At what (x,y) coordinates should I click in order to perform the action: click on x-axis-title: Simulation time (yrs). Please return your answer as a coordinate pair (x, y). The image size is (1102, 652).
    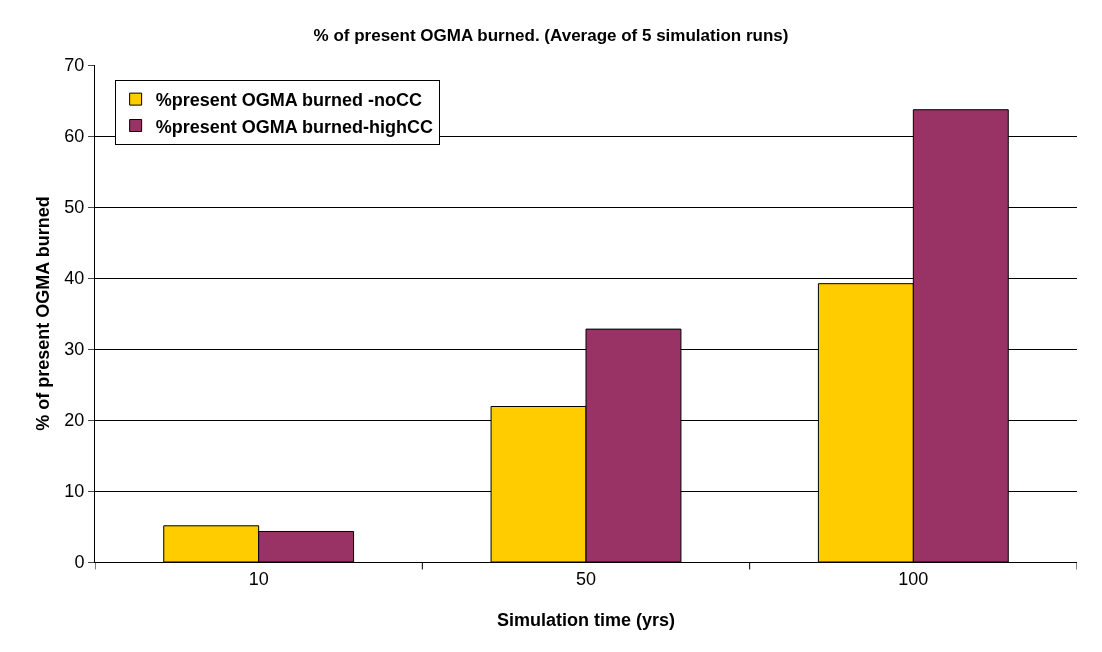
    Looking at the image, I should click on (586, 620).